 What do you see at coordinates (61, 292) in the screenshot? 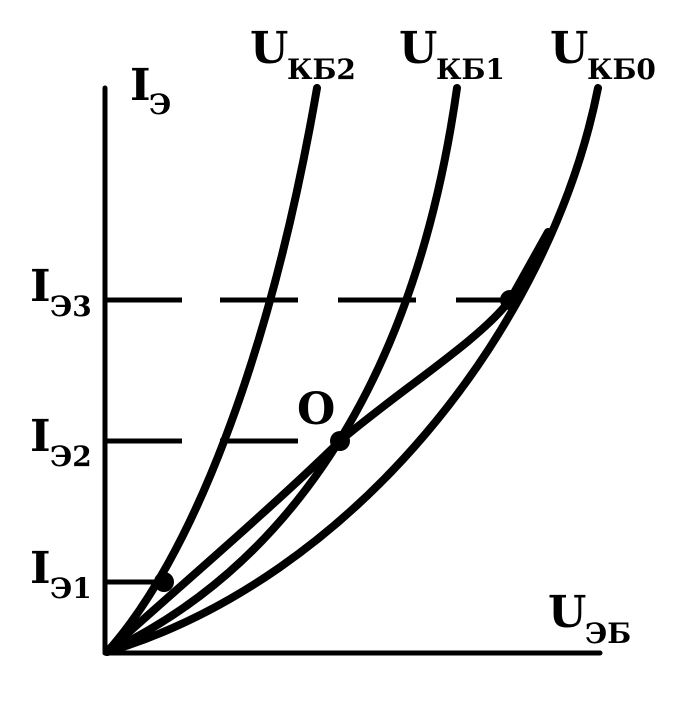
I see `tick-label-ie3: I Э3` at bounding box center [61, 292].